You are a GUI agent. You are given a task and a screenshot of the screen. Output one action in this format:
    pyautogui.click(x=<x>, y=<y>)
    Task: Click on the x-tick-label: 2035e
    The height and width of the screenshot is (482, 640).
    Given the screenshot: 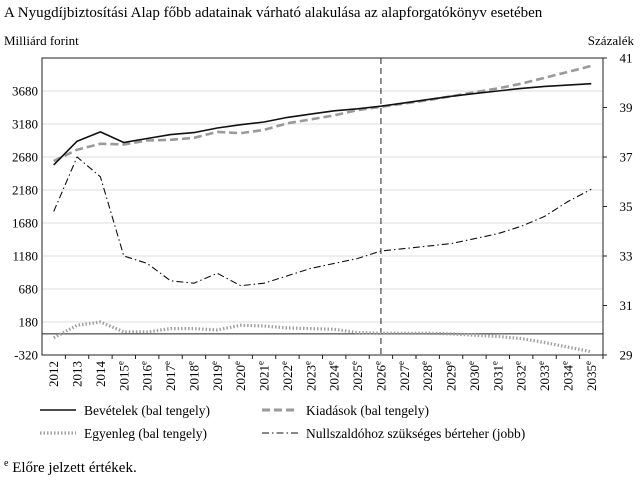 What is the action you would take?
    pyautogui.click(x=591, y=376)
    